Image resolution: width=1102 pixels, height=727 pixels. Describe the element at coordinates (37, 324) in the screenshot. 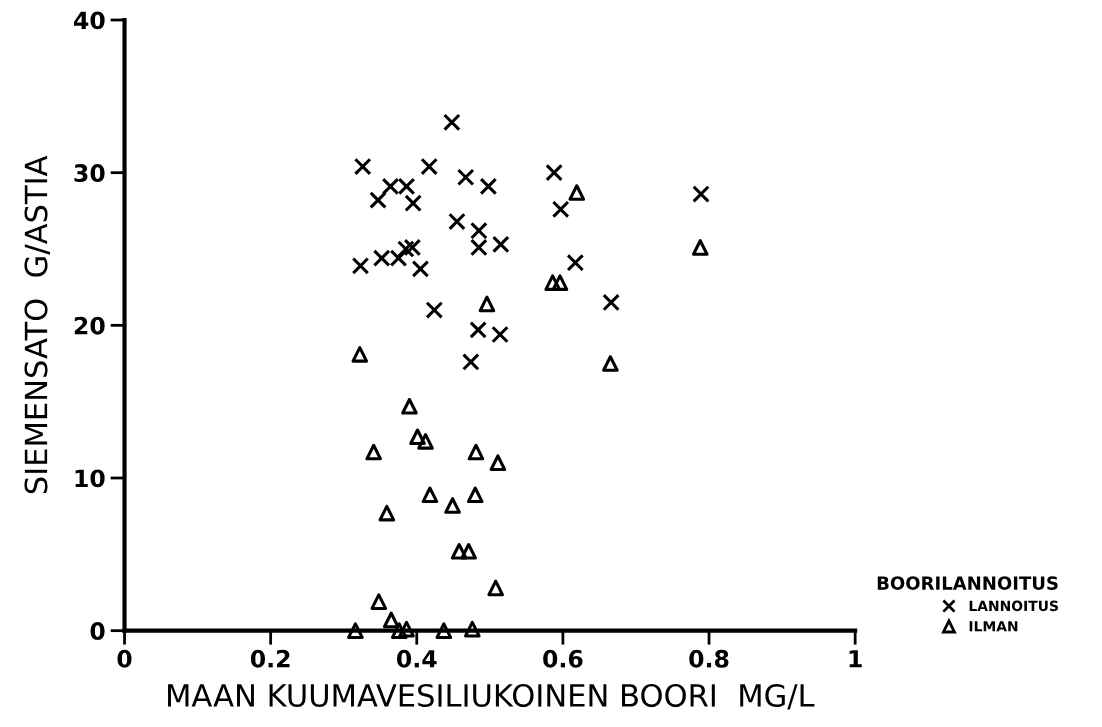

I see `y-axis-title: SIEMENSATO G/ASTIA` at that location.